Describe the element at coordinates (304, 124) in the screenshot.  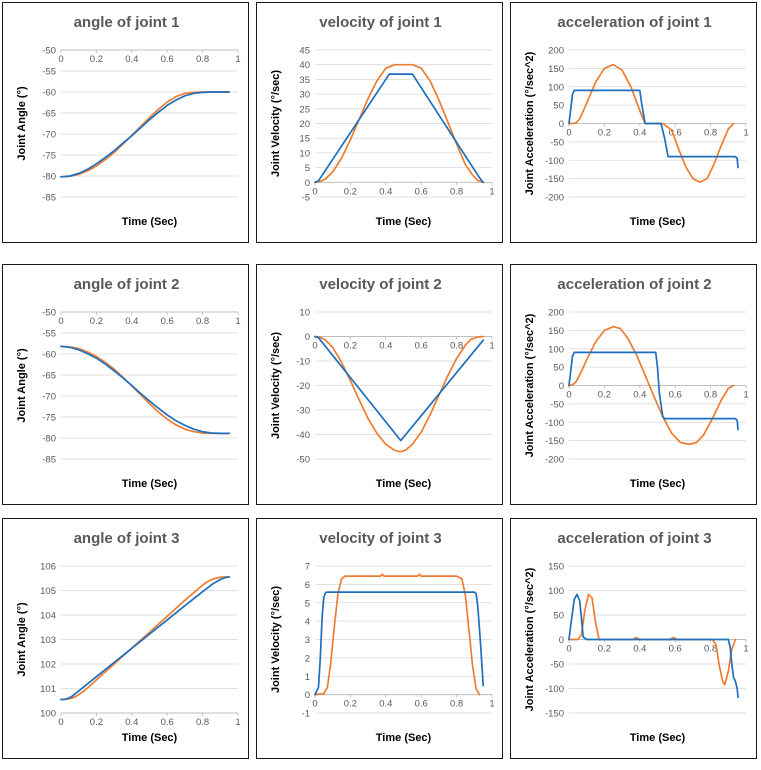
I see `y-tick-label: 20` at that location.